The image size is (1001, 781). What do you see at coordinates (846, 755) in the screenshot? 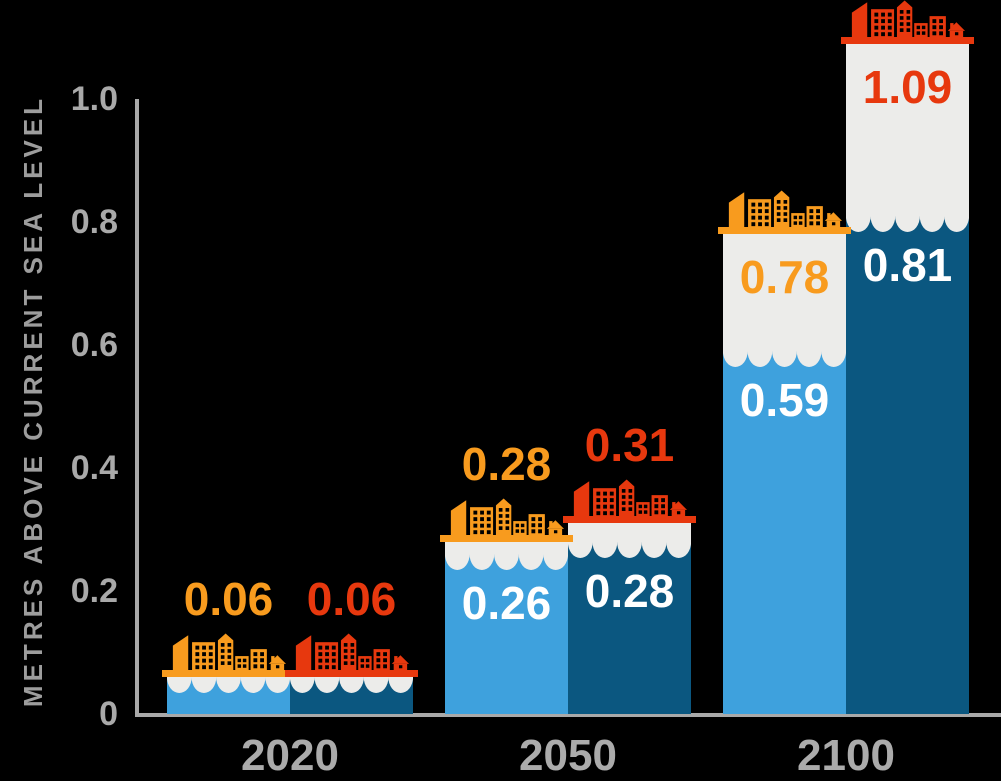
I see `x-category-label-2100: 2100` at bounding box center [846, 755].